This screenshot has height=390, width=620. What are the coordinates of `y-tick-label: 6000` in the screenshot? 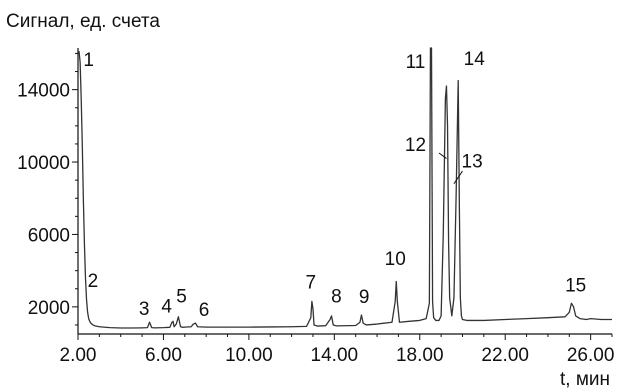 It's located at (49, 235).